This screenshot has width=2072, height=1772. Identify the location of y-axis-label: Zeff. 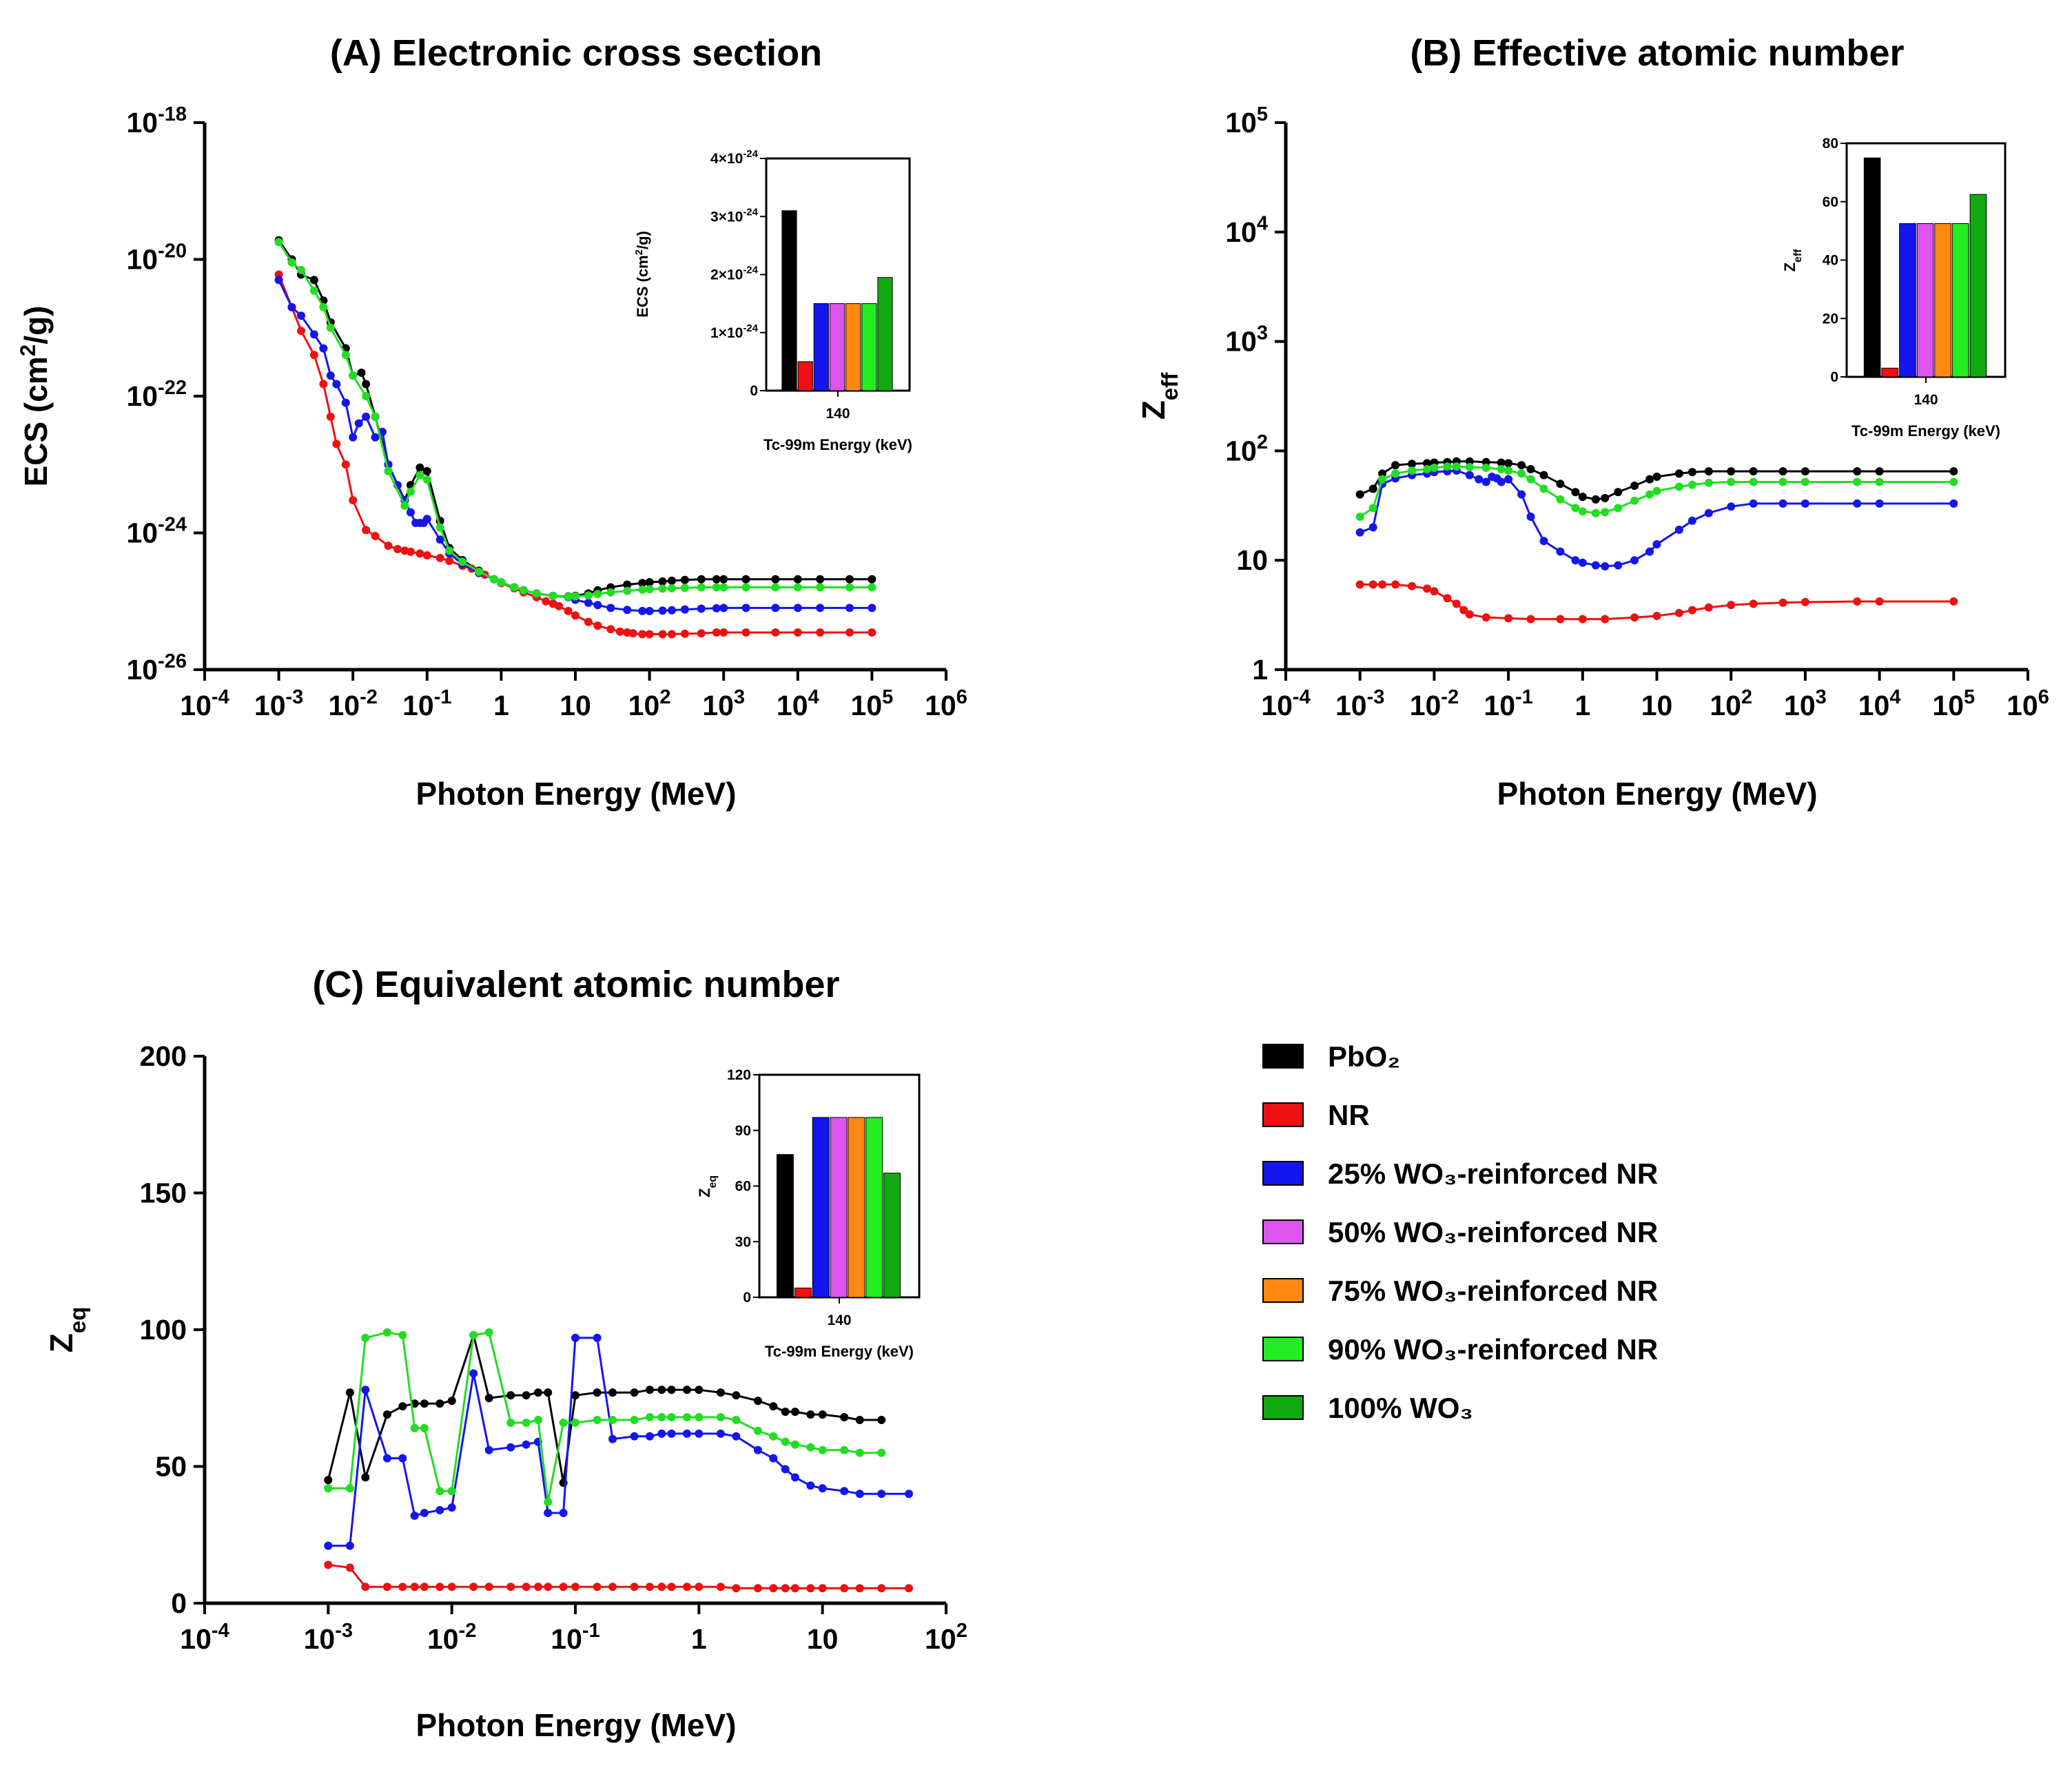
(1159, 396).